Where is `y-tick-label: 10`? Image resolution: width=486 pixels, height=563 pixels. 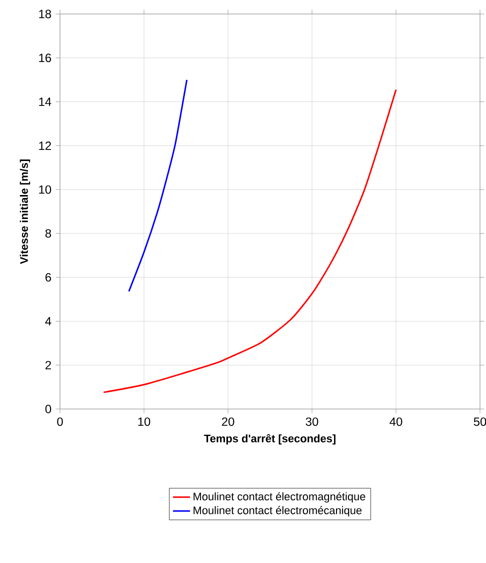
y-tick-label: 10 is located at coordinates (45, 189).